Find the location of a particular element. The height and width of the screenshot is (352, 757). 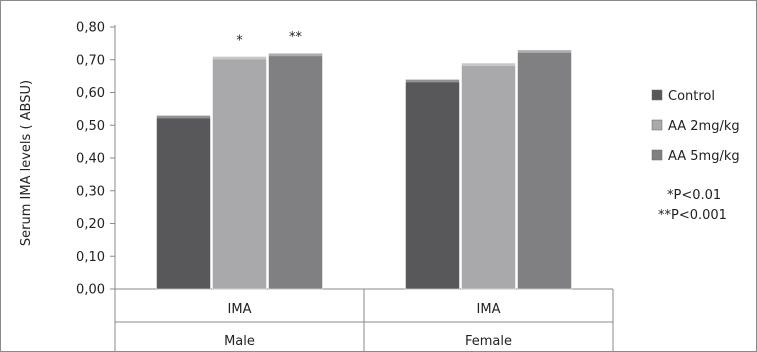

x-group-label: Female is located at coordinates (488, 341).